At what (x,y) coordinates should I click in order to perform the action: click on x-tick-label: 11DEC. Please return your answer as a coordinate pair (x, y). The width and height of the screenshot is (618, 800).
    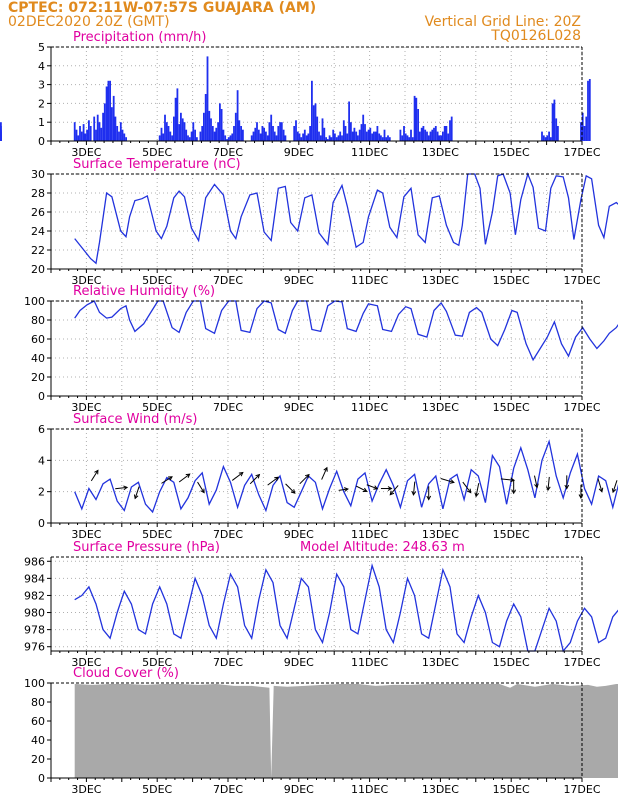
    Looking at the image, I should click on (369, 152).